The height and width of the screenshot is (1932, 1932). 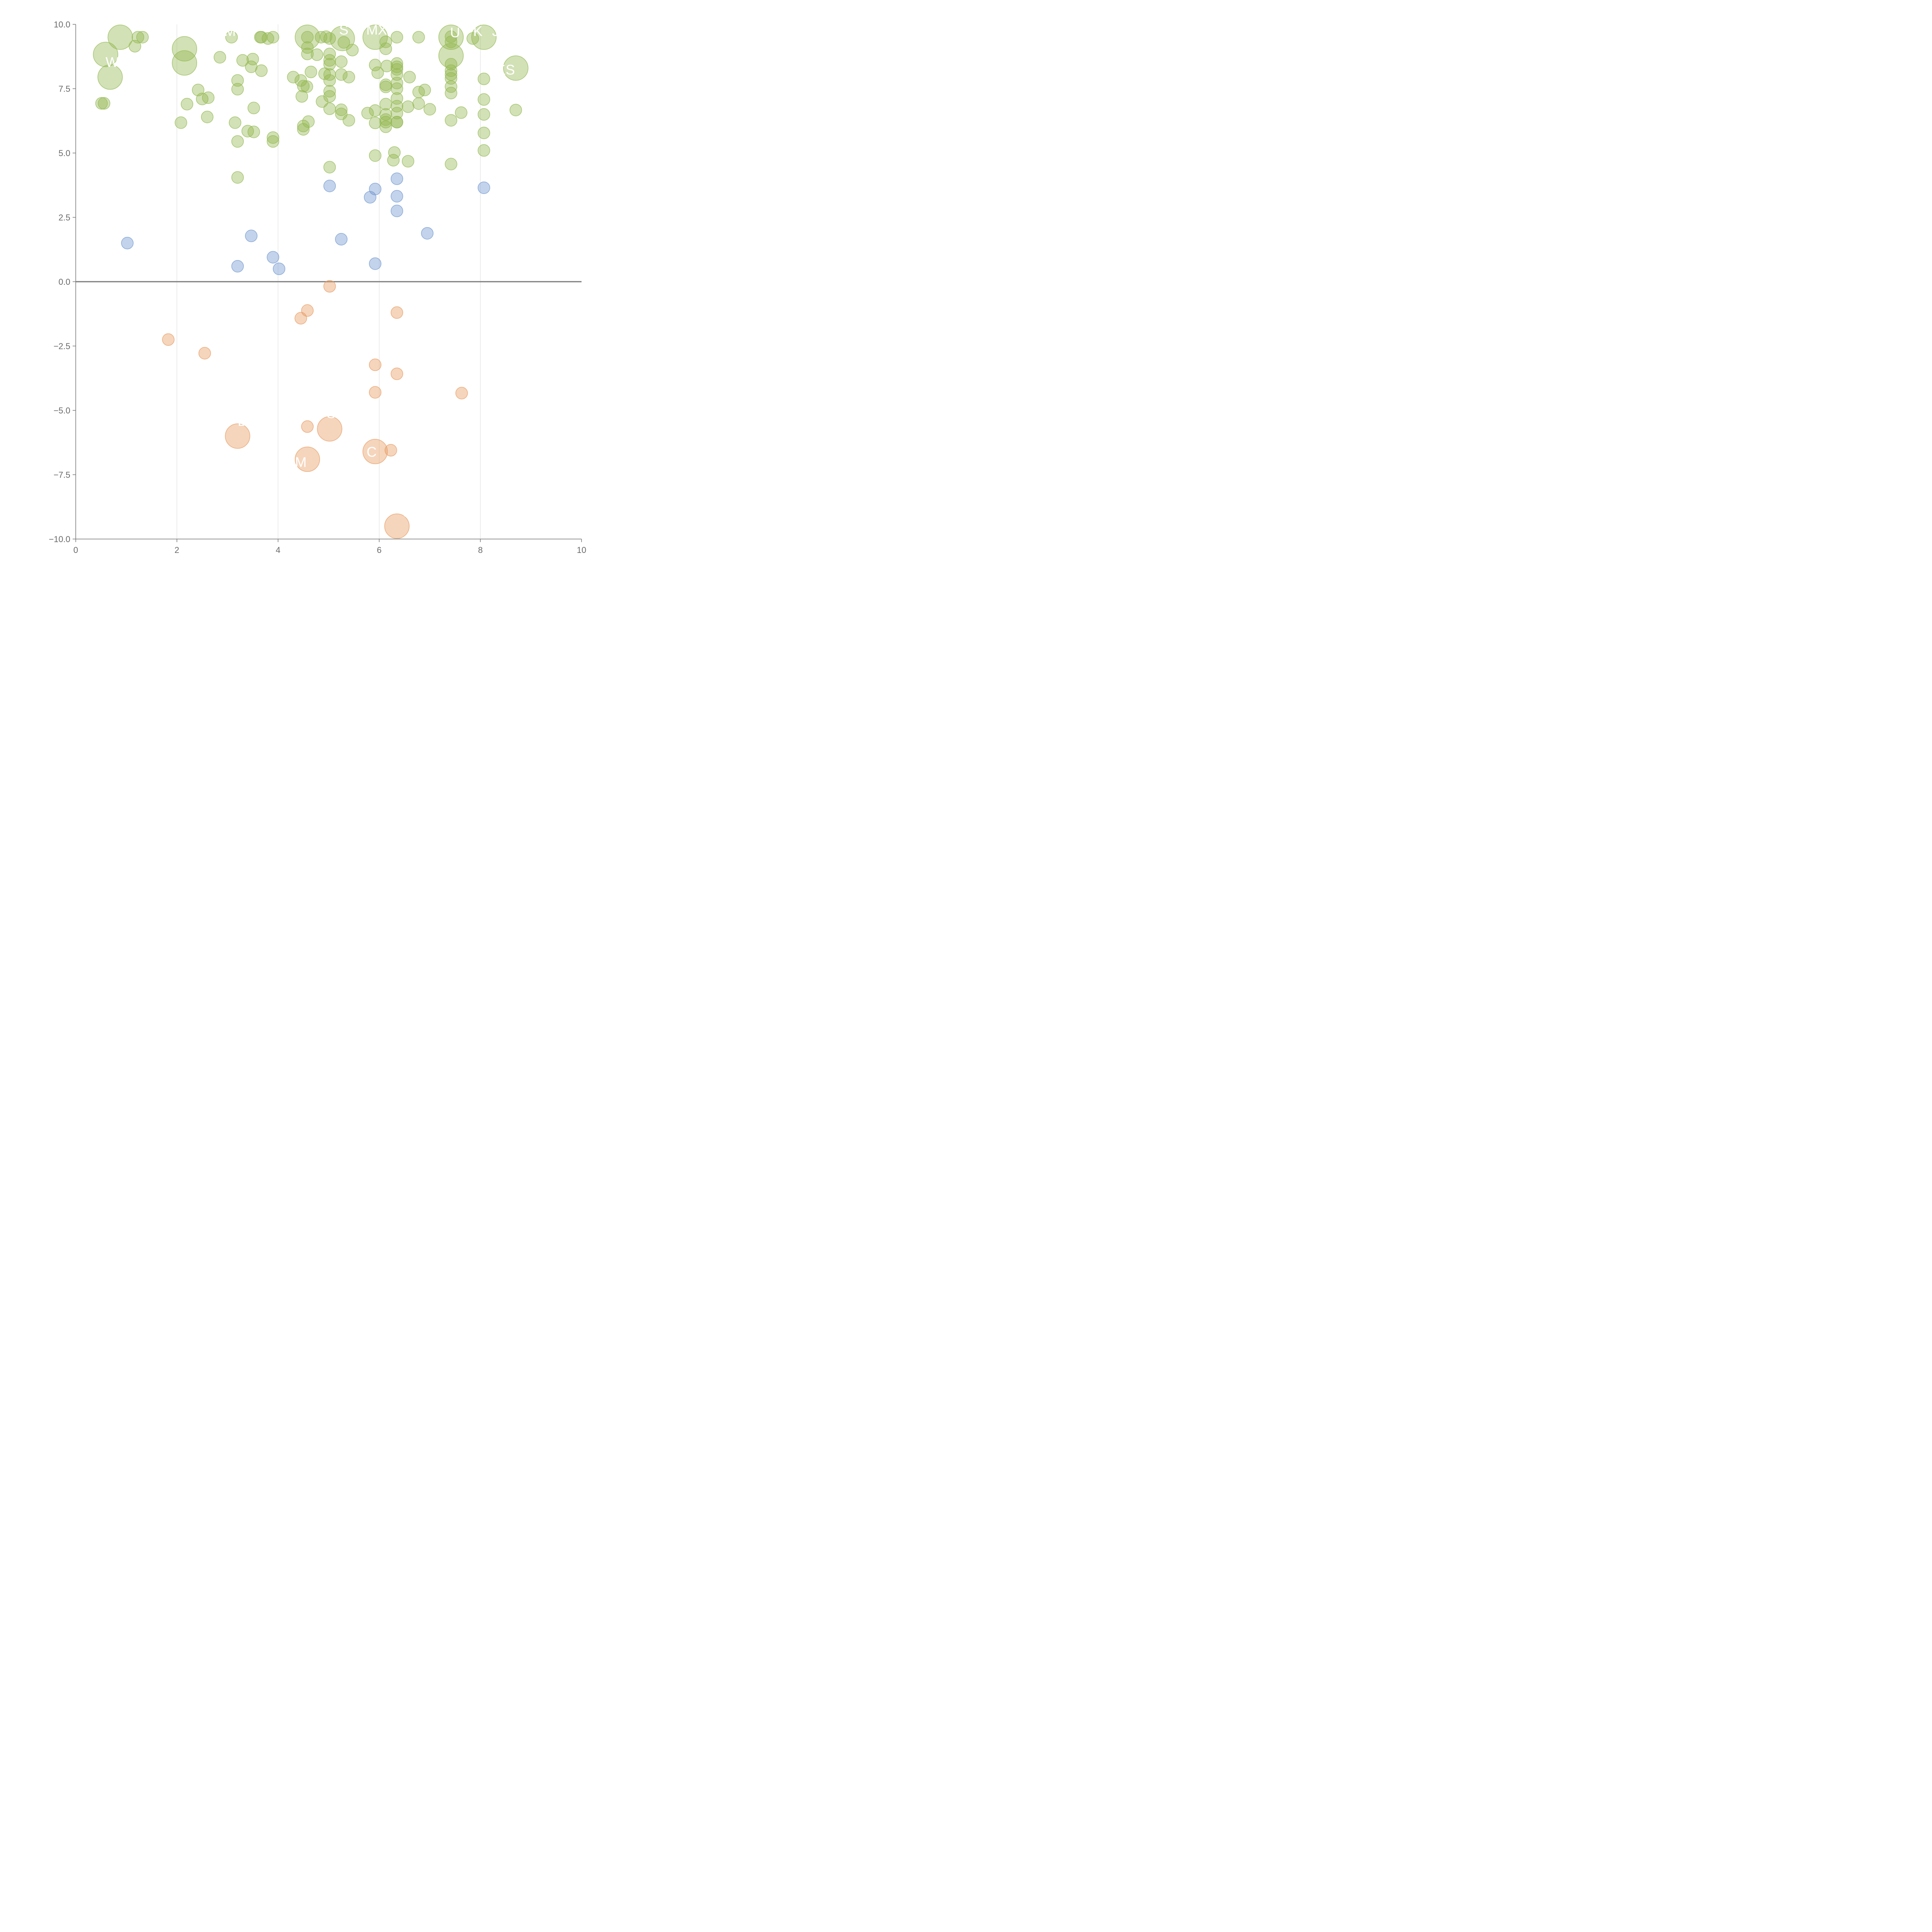 What do you see at coordinates (243, 421) in the screenshot?
I see `bubble-label: D` at bounding box center [243, 421].